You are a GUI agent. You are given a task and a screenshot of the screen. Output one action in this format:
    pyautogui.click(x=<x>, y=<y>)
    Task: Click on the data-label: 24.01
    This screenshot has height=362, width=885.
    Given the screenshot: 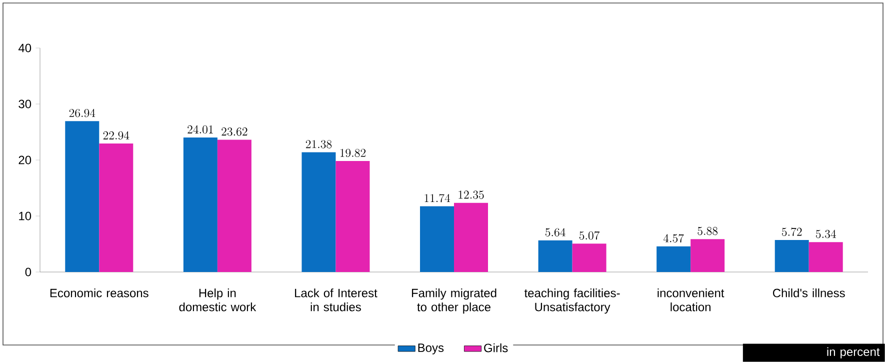 What is the action you would take?
    pyautogui.click(x=200, y=129)
    